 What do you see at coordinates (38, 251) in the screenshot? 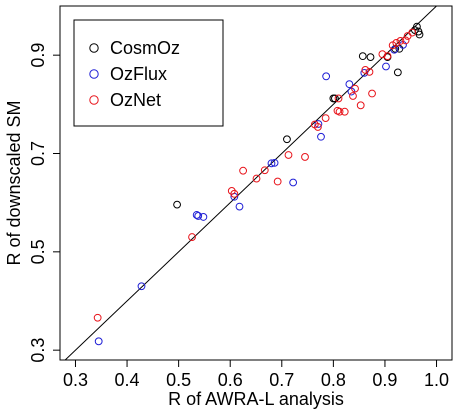
I see `y-tick-label: 0.5` at bounding box center [38, 251].